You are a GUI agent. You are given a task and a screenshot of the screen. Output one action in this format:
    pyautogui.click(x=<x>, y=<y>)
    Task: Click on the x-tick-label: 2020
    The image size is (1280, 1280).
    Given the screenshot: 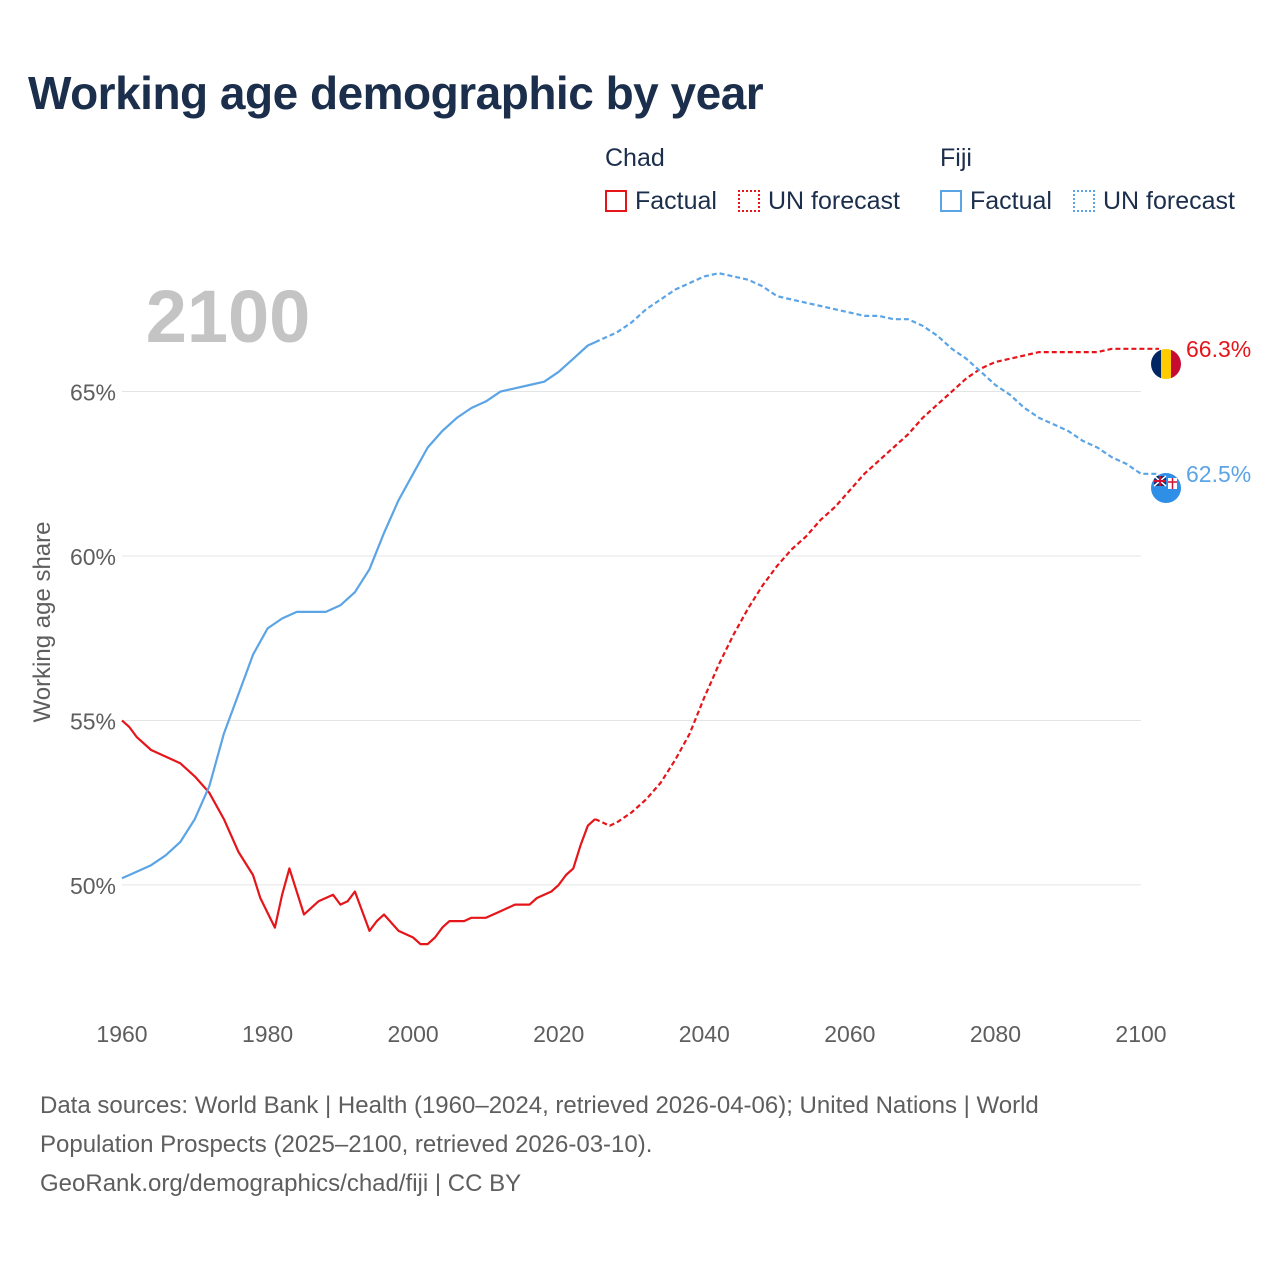 What is the action you would take?
    pyautogui.click(x=558, y=1034)
    